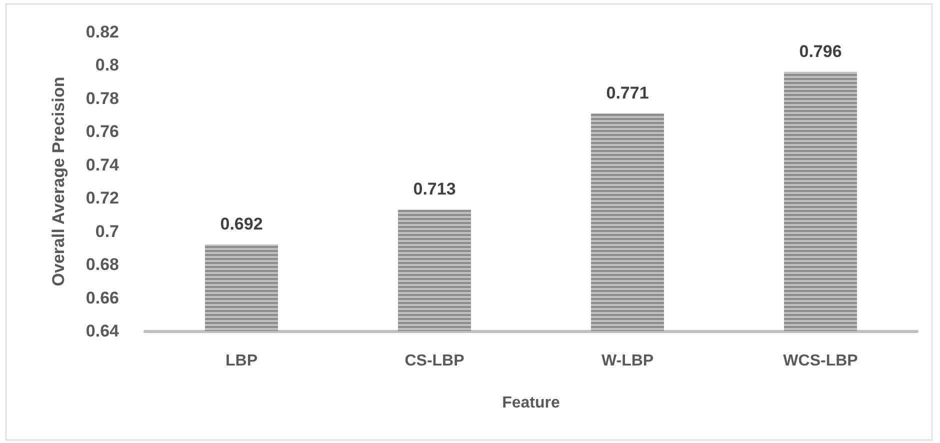 The image size is (940, 443). Describe the element at coordinates (58, 181) in the screenshot. I see `y-axis-title: Overall Average Precision` at that location.